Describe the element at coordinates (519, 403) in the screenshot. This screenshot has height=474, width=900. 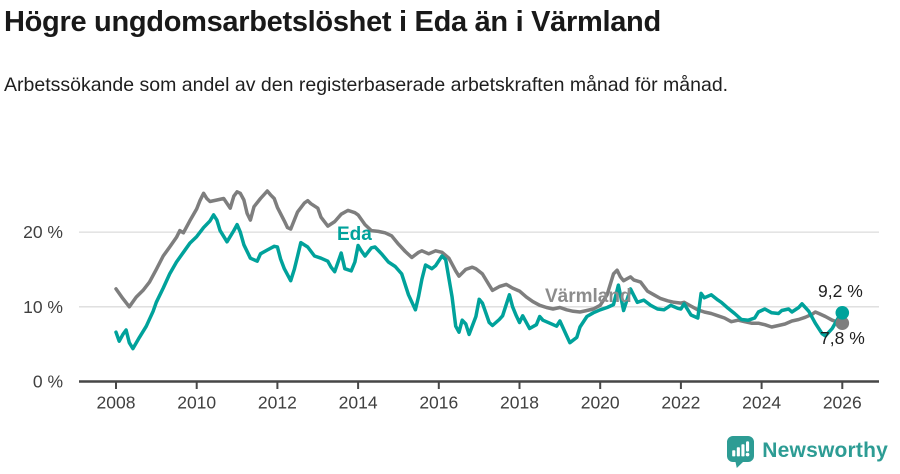
I see `svg-text: 2018` at that location.